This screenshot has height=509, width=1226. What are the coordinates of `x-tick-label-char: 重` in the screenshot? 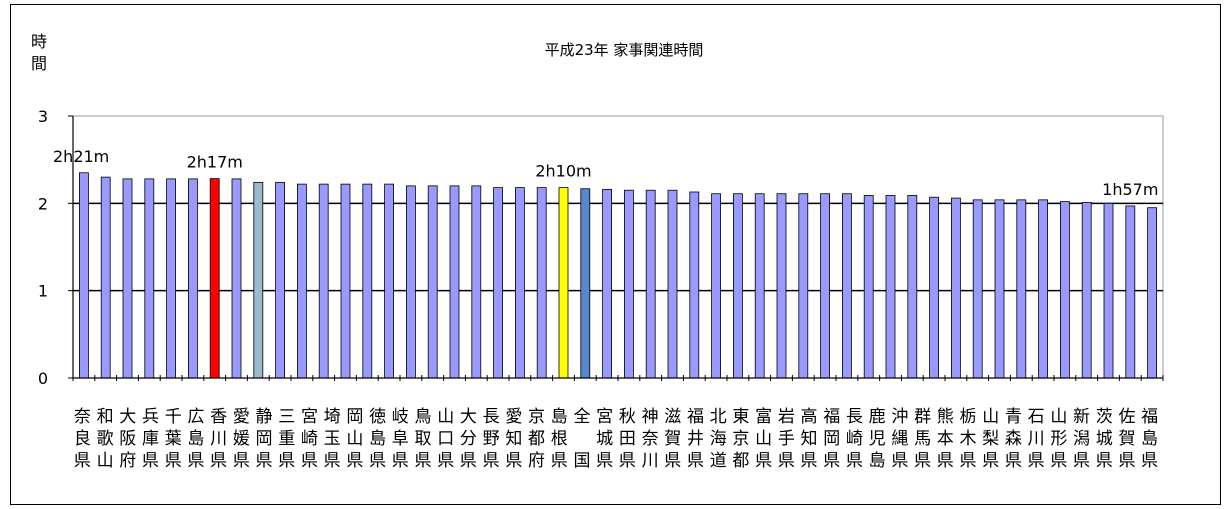 It's located at (286, 439).